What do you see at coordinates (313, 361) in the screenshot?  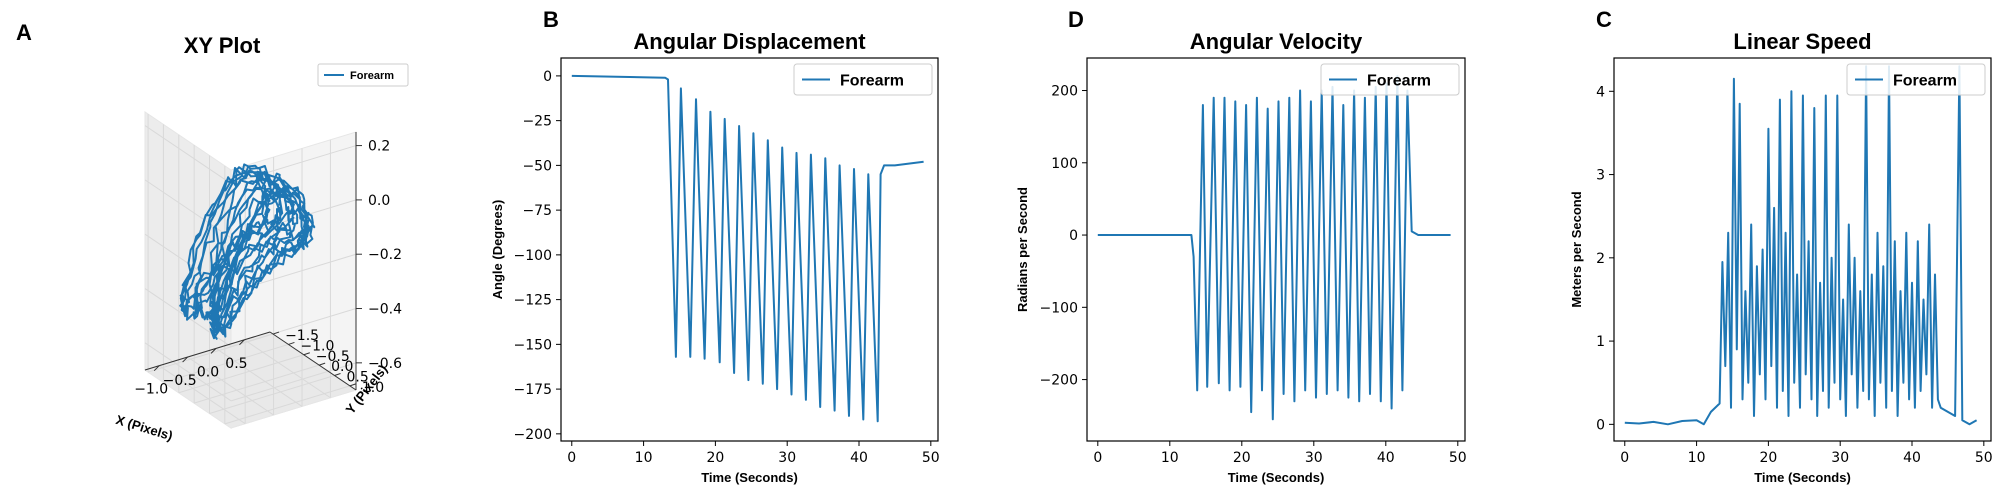 I see `y-axis-line` at bounding box center [313, 361].